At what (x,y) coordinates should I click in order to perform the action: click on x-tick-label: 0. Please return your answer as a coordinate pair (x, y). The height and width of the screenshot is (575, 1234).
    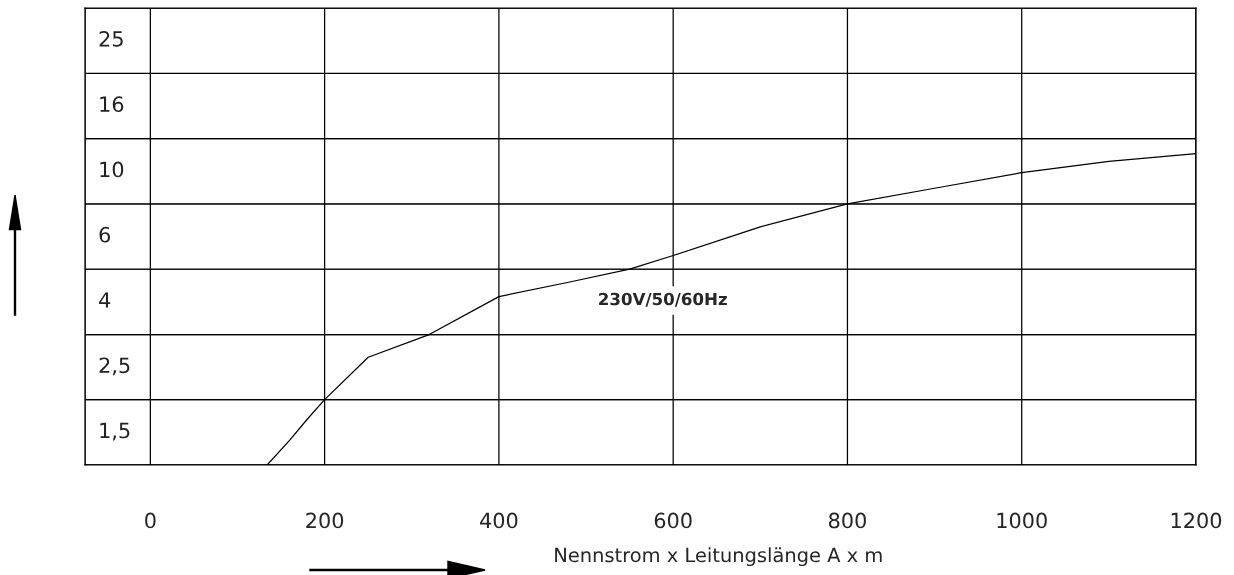
    Looking at the image, I should click on (150, 520).